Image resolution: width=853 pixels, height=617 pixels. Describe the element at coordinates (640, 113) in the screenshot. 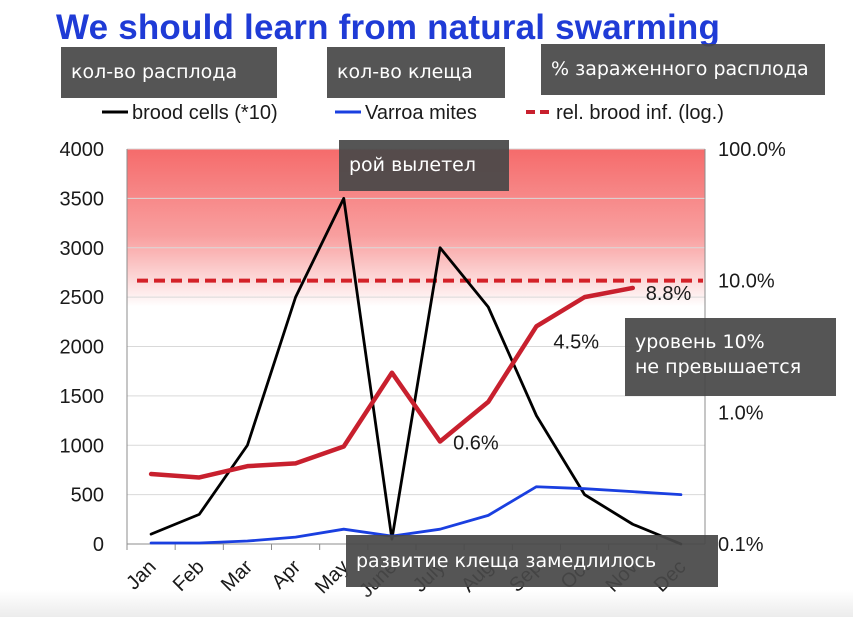

I see `legend-infestation-label: rel. brood inf. (log.)` at that location.